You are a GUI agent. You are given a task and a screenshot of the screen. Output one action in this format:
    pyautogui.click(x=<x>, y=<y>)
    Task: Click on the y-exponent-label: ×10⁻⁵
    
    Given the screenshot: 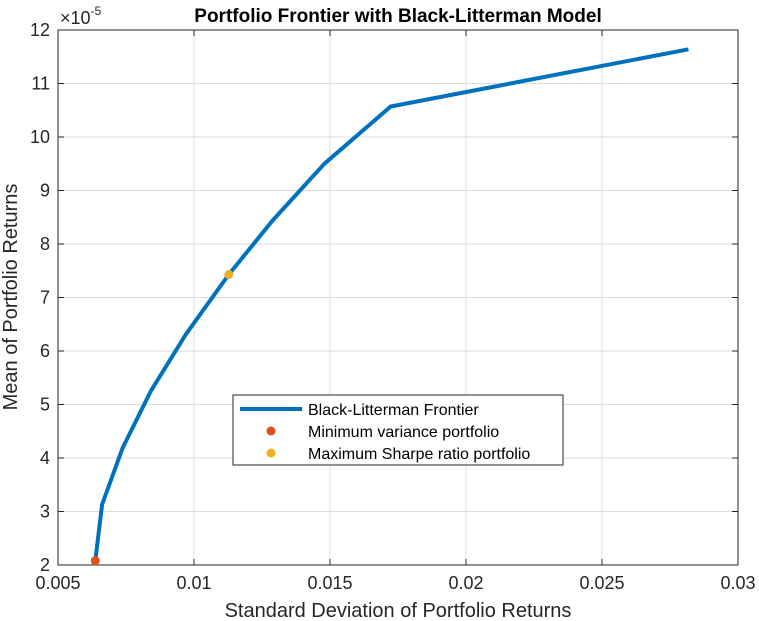 What is the action you would take?
    pyautogui.click(x=81, y=16)
    